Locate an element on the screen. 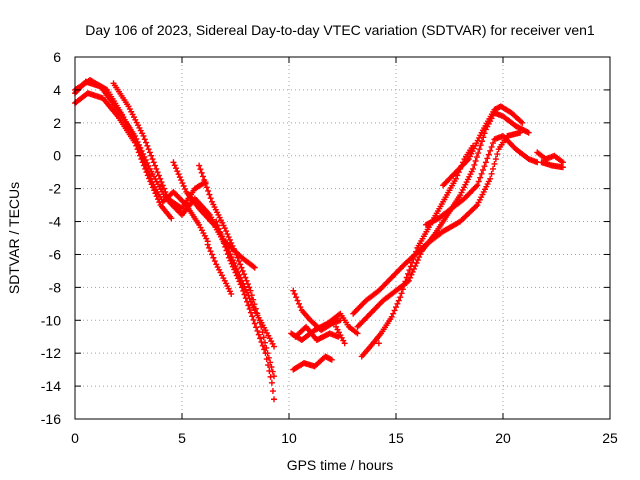 The image size is (640, 480). x-axis-label: GPS time / hours is located at coordinates (340, 465).